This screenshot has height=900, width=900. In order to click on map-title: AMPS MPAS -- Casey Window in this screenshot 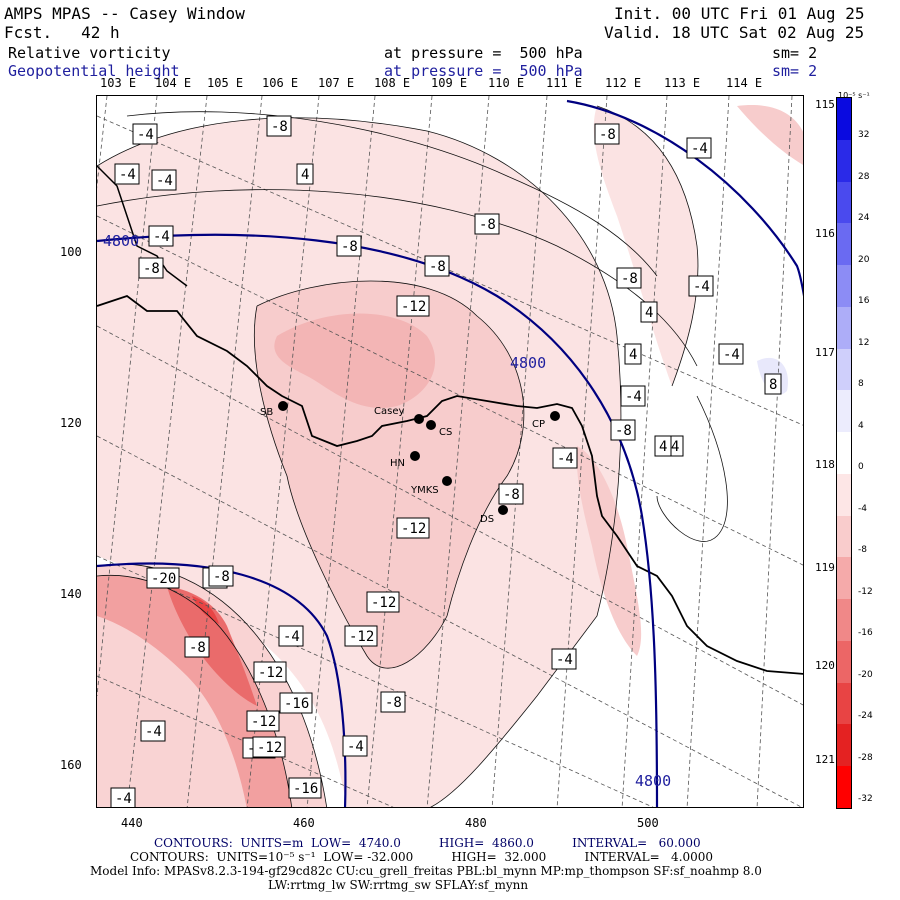, I will do `click(124, 13)`.